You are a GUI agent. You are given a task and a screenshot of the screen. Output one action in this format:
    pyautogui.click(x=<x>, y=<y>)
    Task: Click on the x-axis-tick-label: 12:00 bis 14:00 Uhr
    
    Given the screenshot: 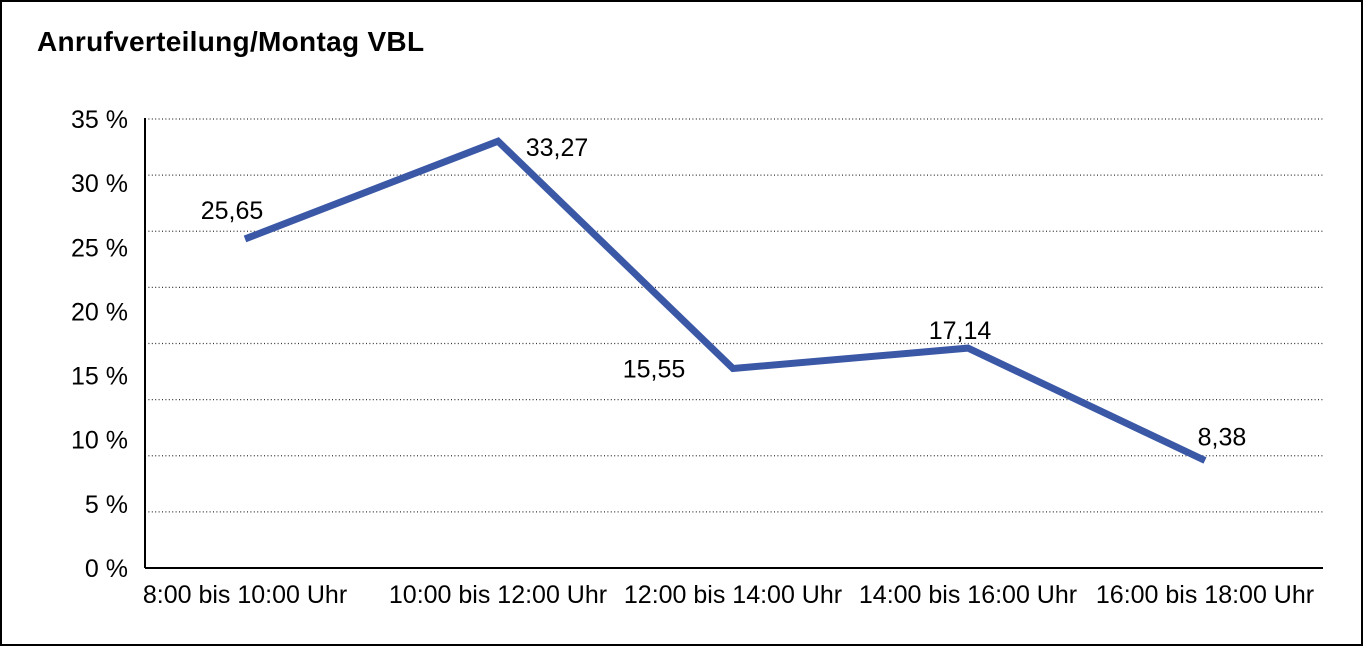 What is the action you would take?
    pyautogui.click(x=733, y=595)
    